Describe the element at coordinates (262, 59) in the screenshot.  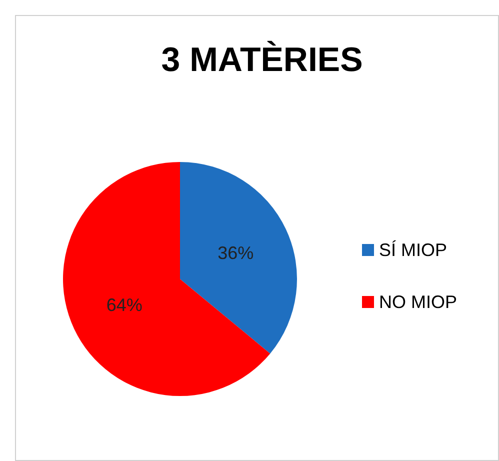
I see `chart-title: 3 MATÈRIES` at that location.